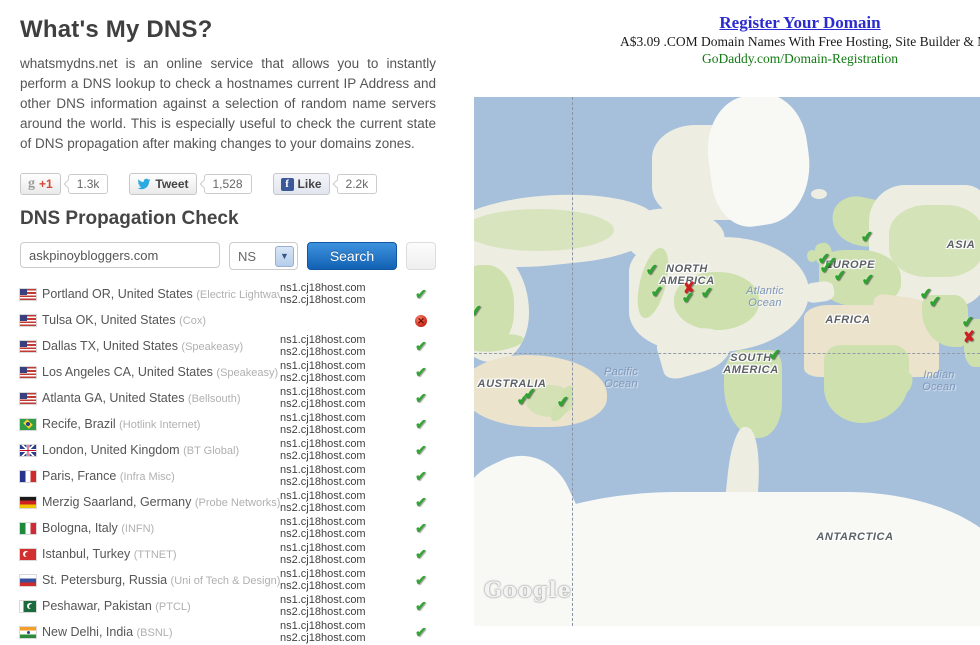  I want to click on result-isp: (INFN), so click(138, 529).